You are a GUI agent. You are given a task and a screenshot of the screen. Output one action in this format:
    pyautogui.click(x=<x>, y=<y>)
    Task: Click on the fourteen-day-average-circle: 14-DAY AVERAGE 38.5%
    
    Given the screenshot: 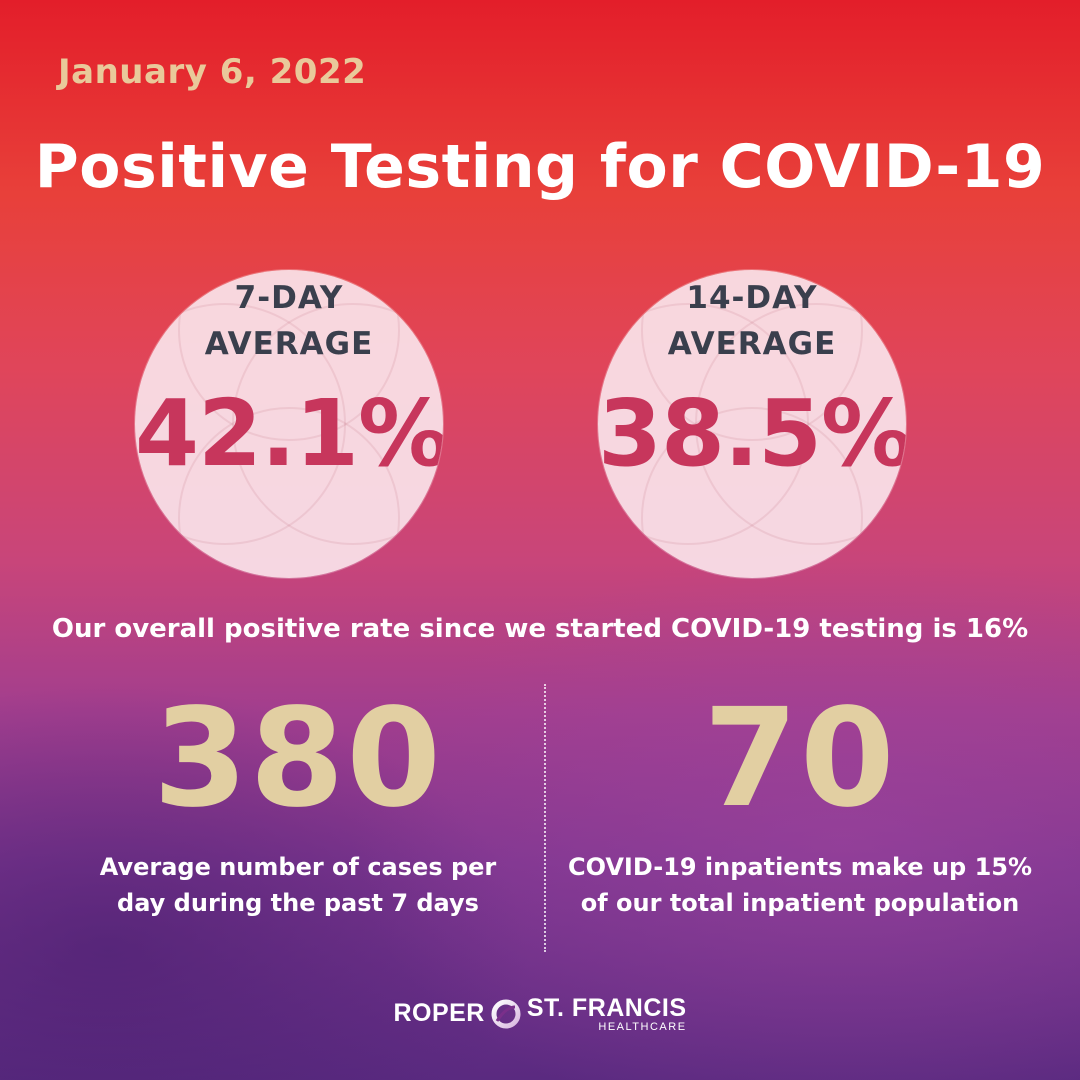 What is the action you would take?
    pyautogui.click(x=752, y=424)
    